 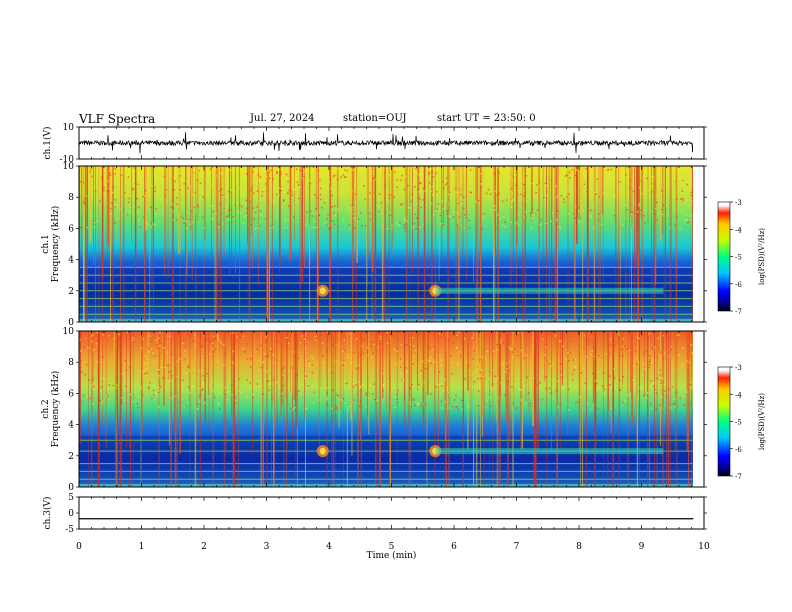 I want to click on colorbar-label: log(PSD)(V²/Hz), so click(x=762, y=421).